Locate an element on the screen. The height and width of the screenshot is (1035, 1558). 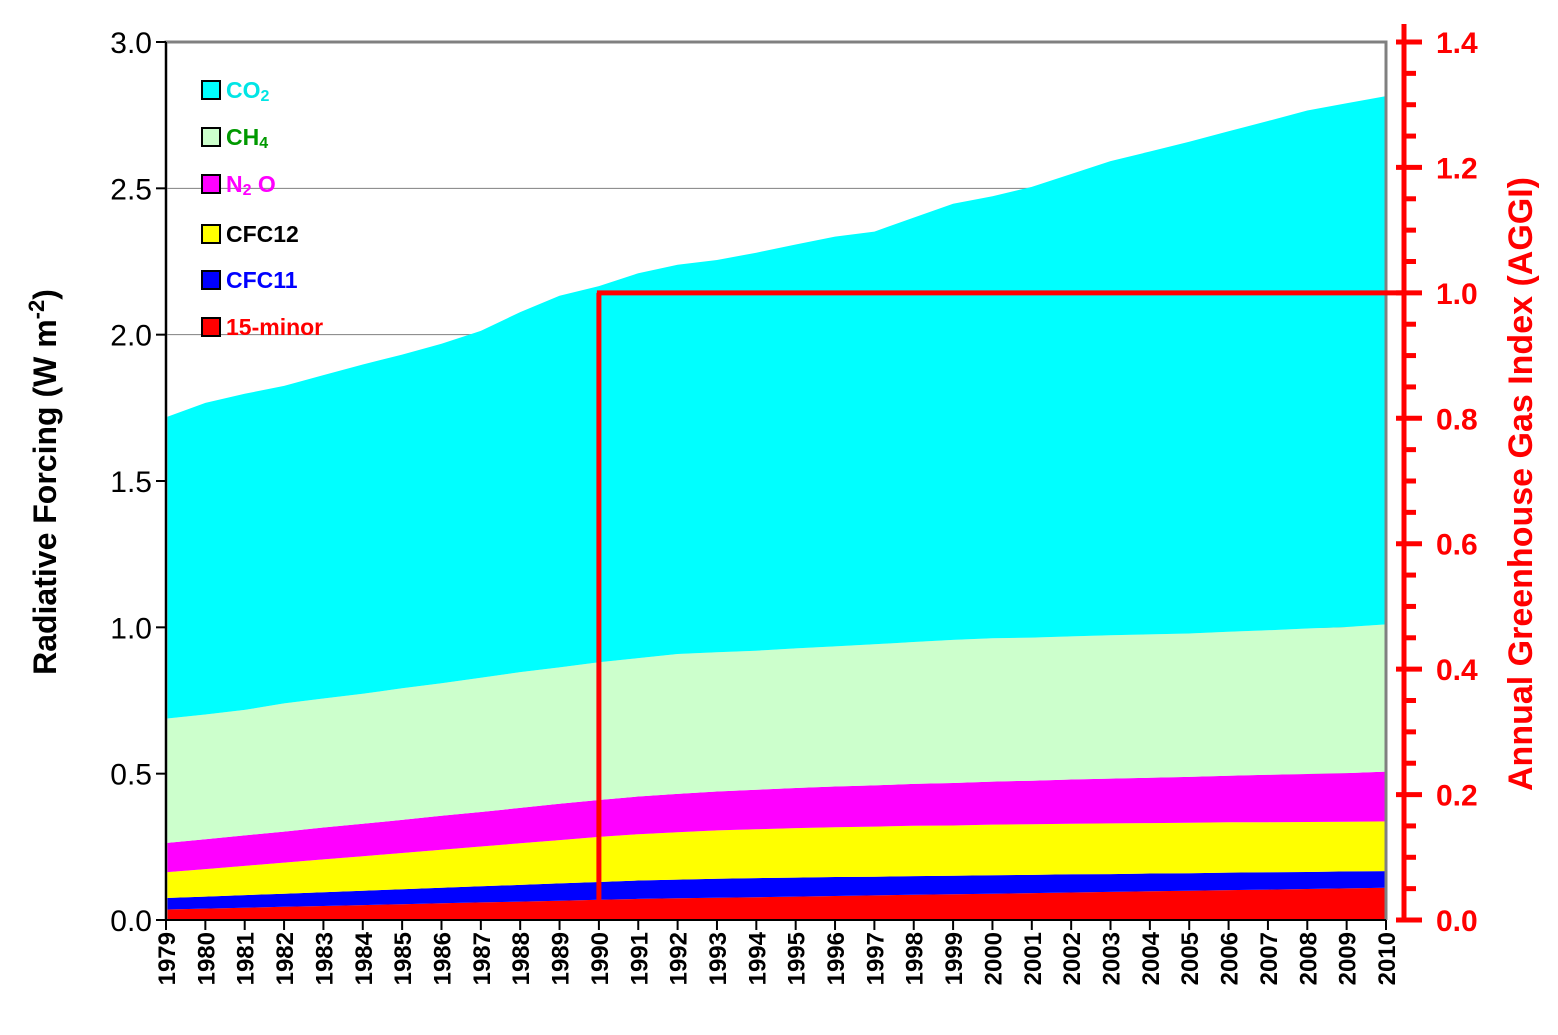
area-cfc12 is located at coordinates (776, 859).